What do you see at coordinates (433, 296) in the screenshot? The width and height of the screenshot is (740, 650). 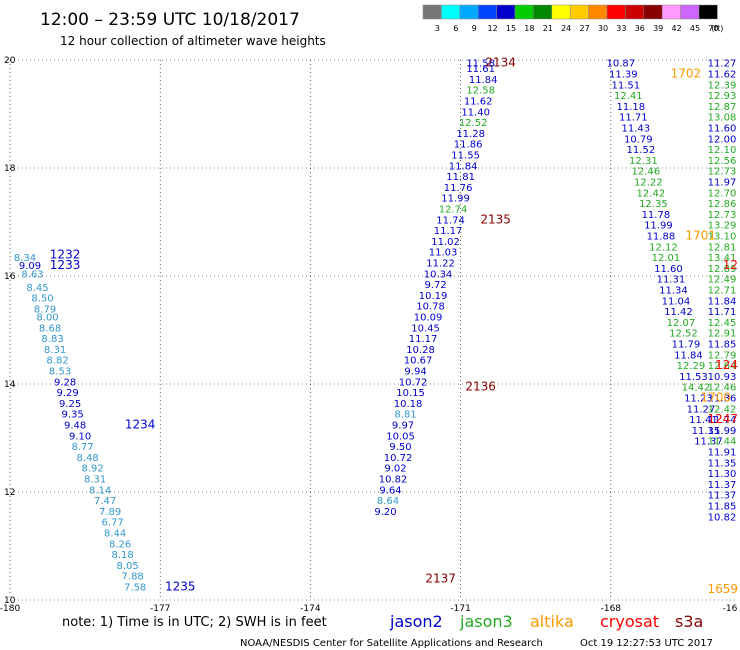 I see `wave-height-value: 10.19` at bounding box center [433, 296].